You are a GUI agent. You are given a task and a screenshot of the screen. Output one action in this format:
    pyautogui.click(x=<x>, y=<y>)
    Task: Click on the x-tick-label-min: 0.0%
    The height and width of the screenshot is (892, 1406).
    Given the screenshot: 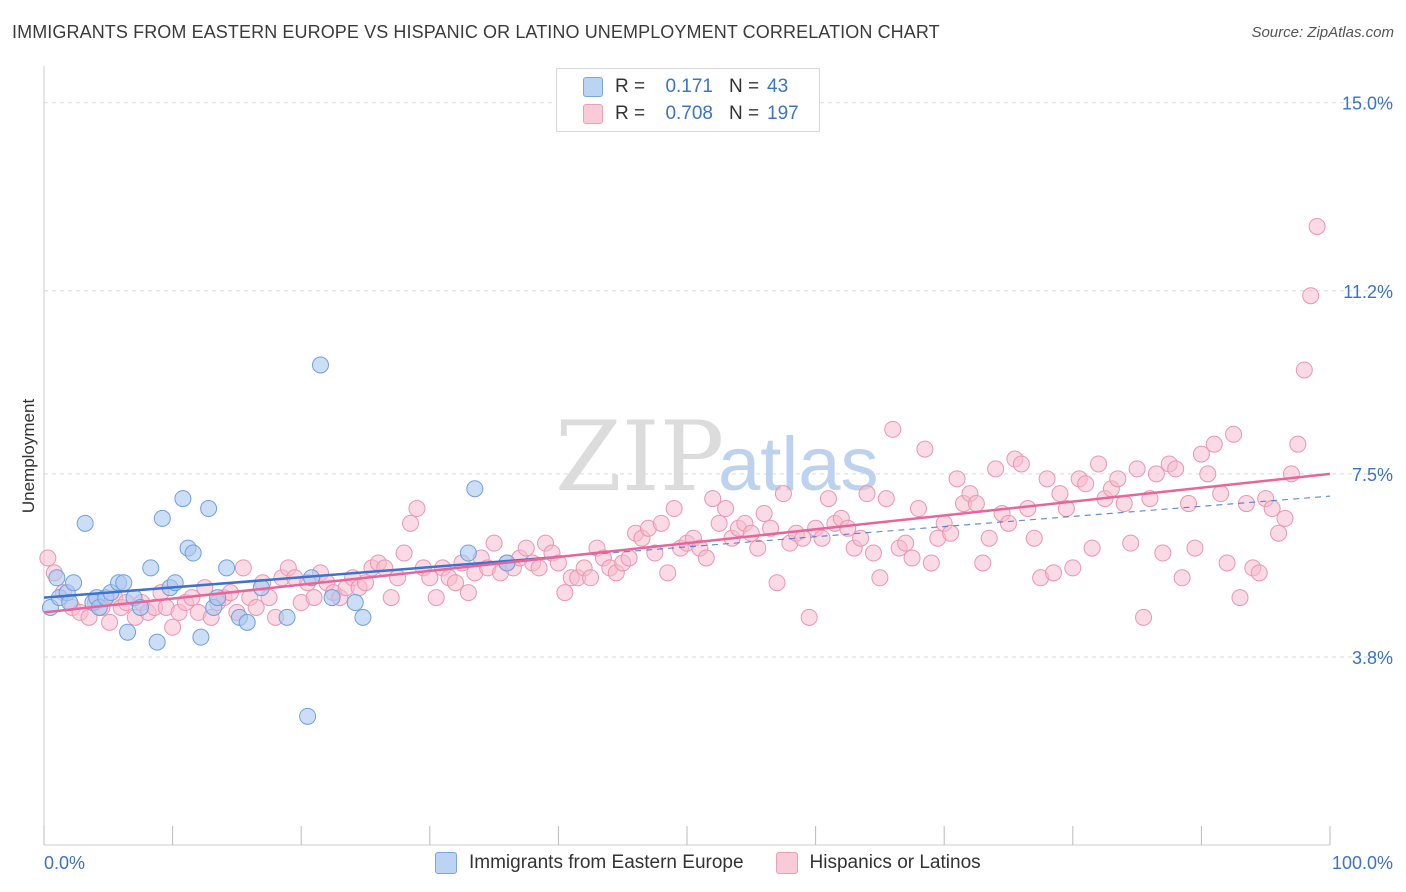 What is the action you would take?
    pyautogui.click(x=64, y=863)
    